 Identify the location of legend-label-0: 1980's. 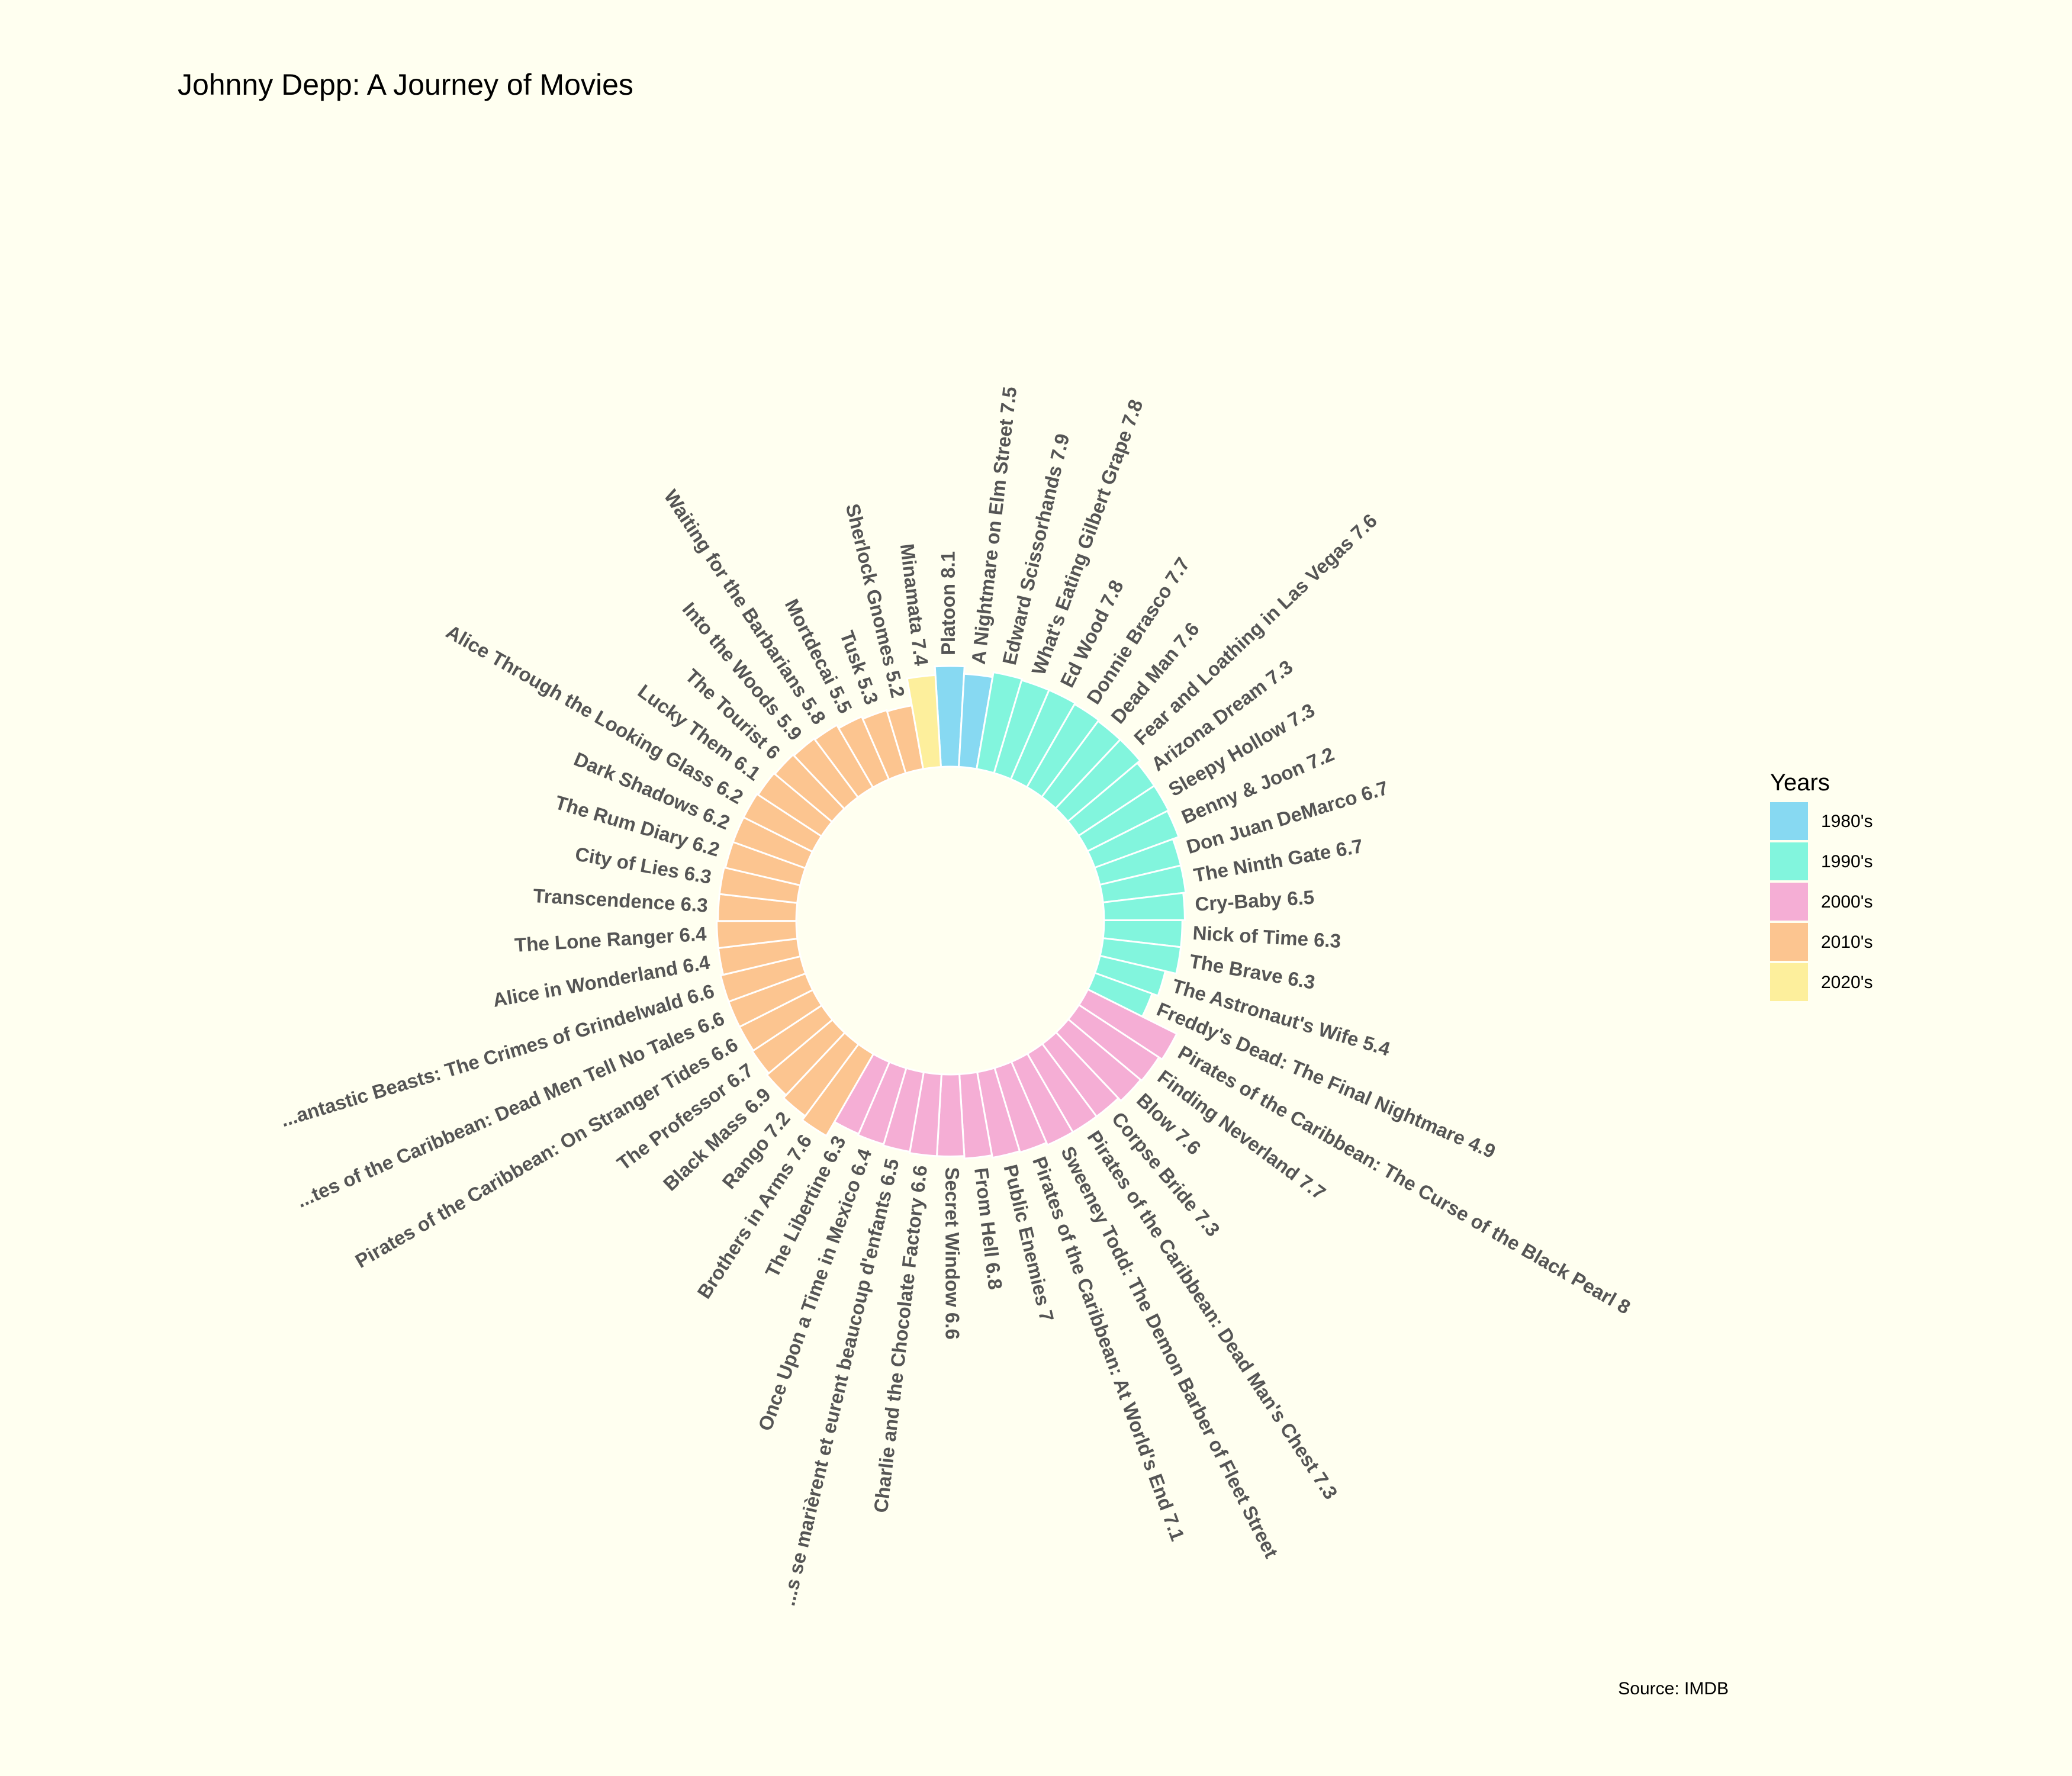
(1846, 821).